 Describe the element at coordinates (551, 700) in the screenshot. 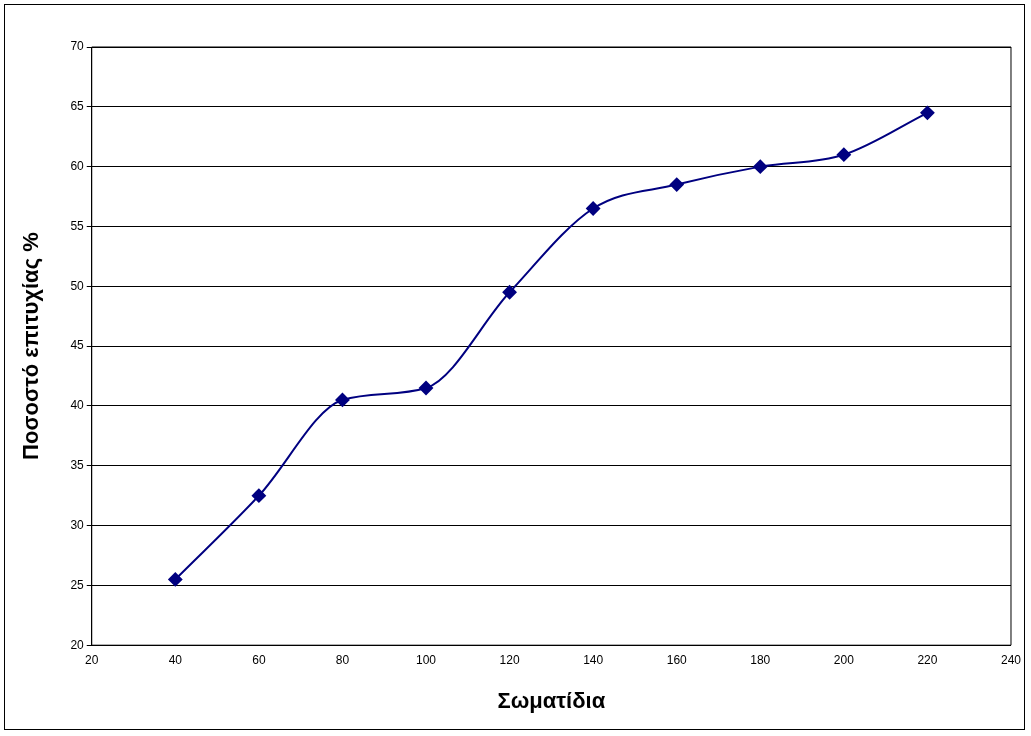

I see `x-axis-title: Σωματίδια` at that location.